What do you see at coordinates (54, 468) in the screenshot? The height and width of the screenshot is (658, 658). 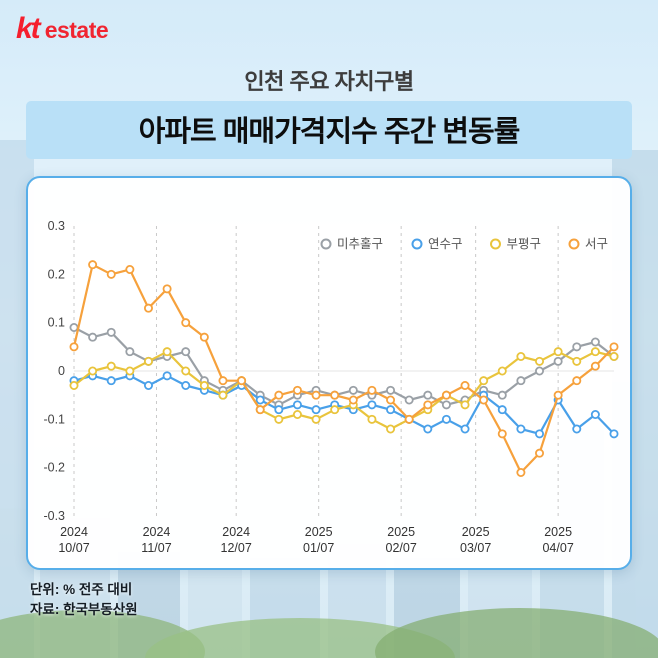 I see `y-axis-label: -0.2` at bounding box center [54, 468].